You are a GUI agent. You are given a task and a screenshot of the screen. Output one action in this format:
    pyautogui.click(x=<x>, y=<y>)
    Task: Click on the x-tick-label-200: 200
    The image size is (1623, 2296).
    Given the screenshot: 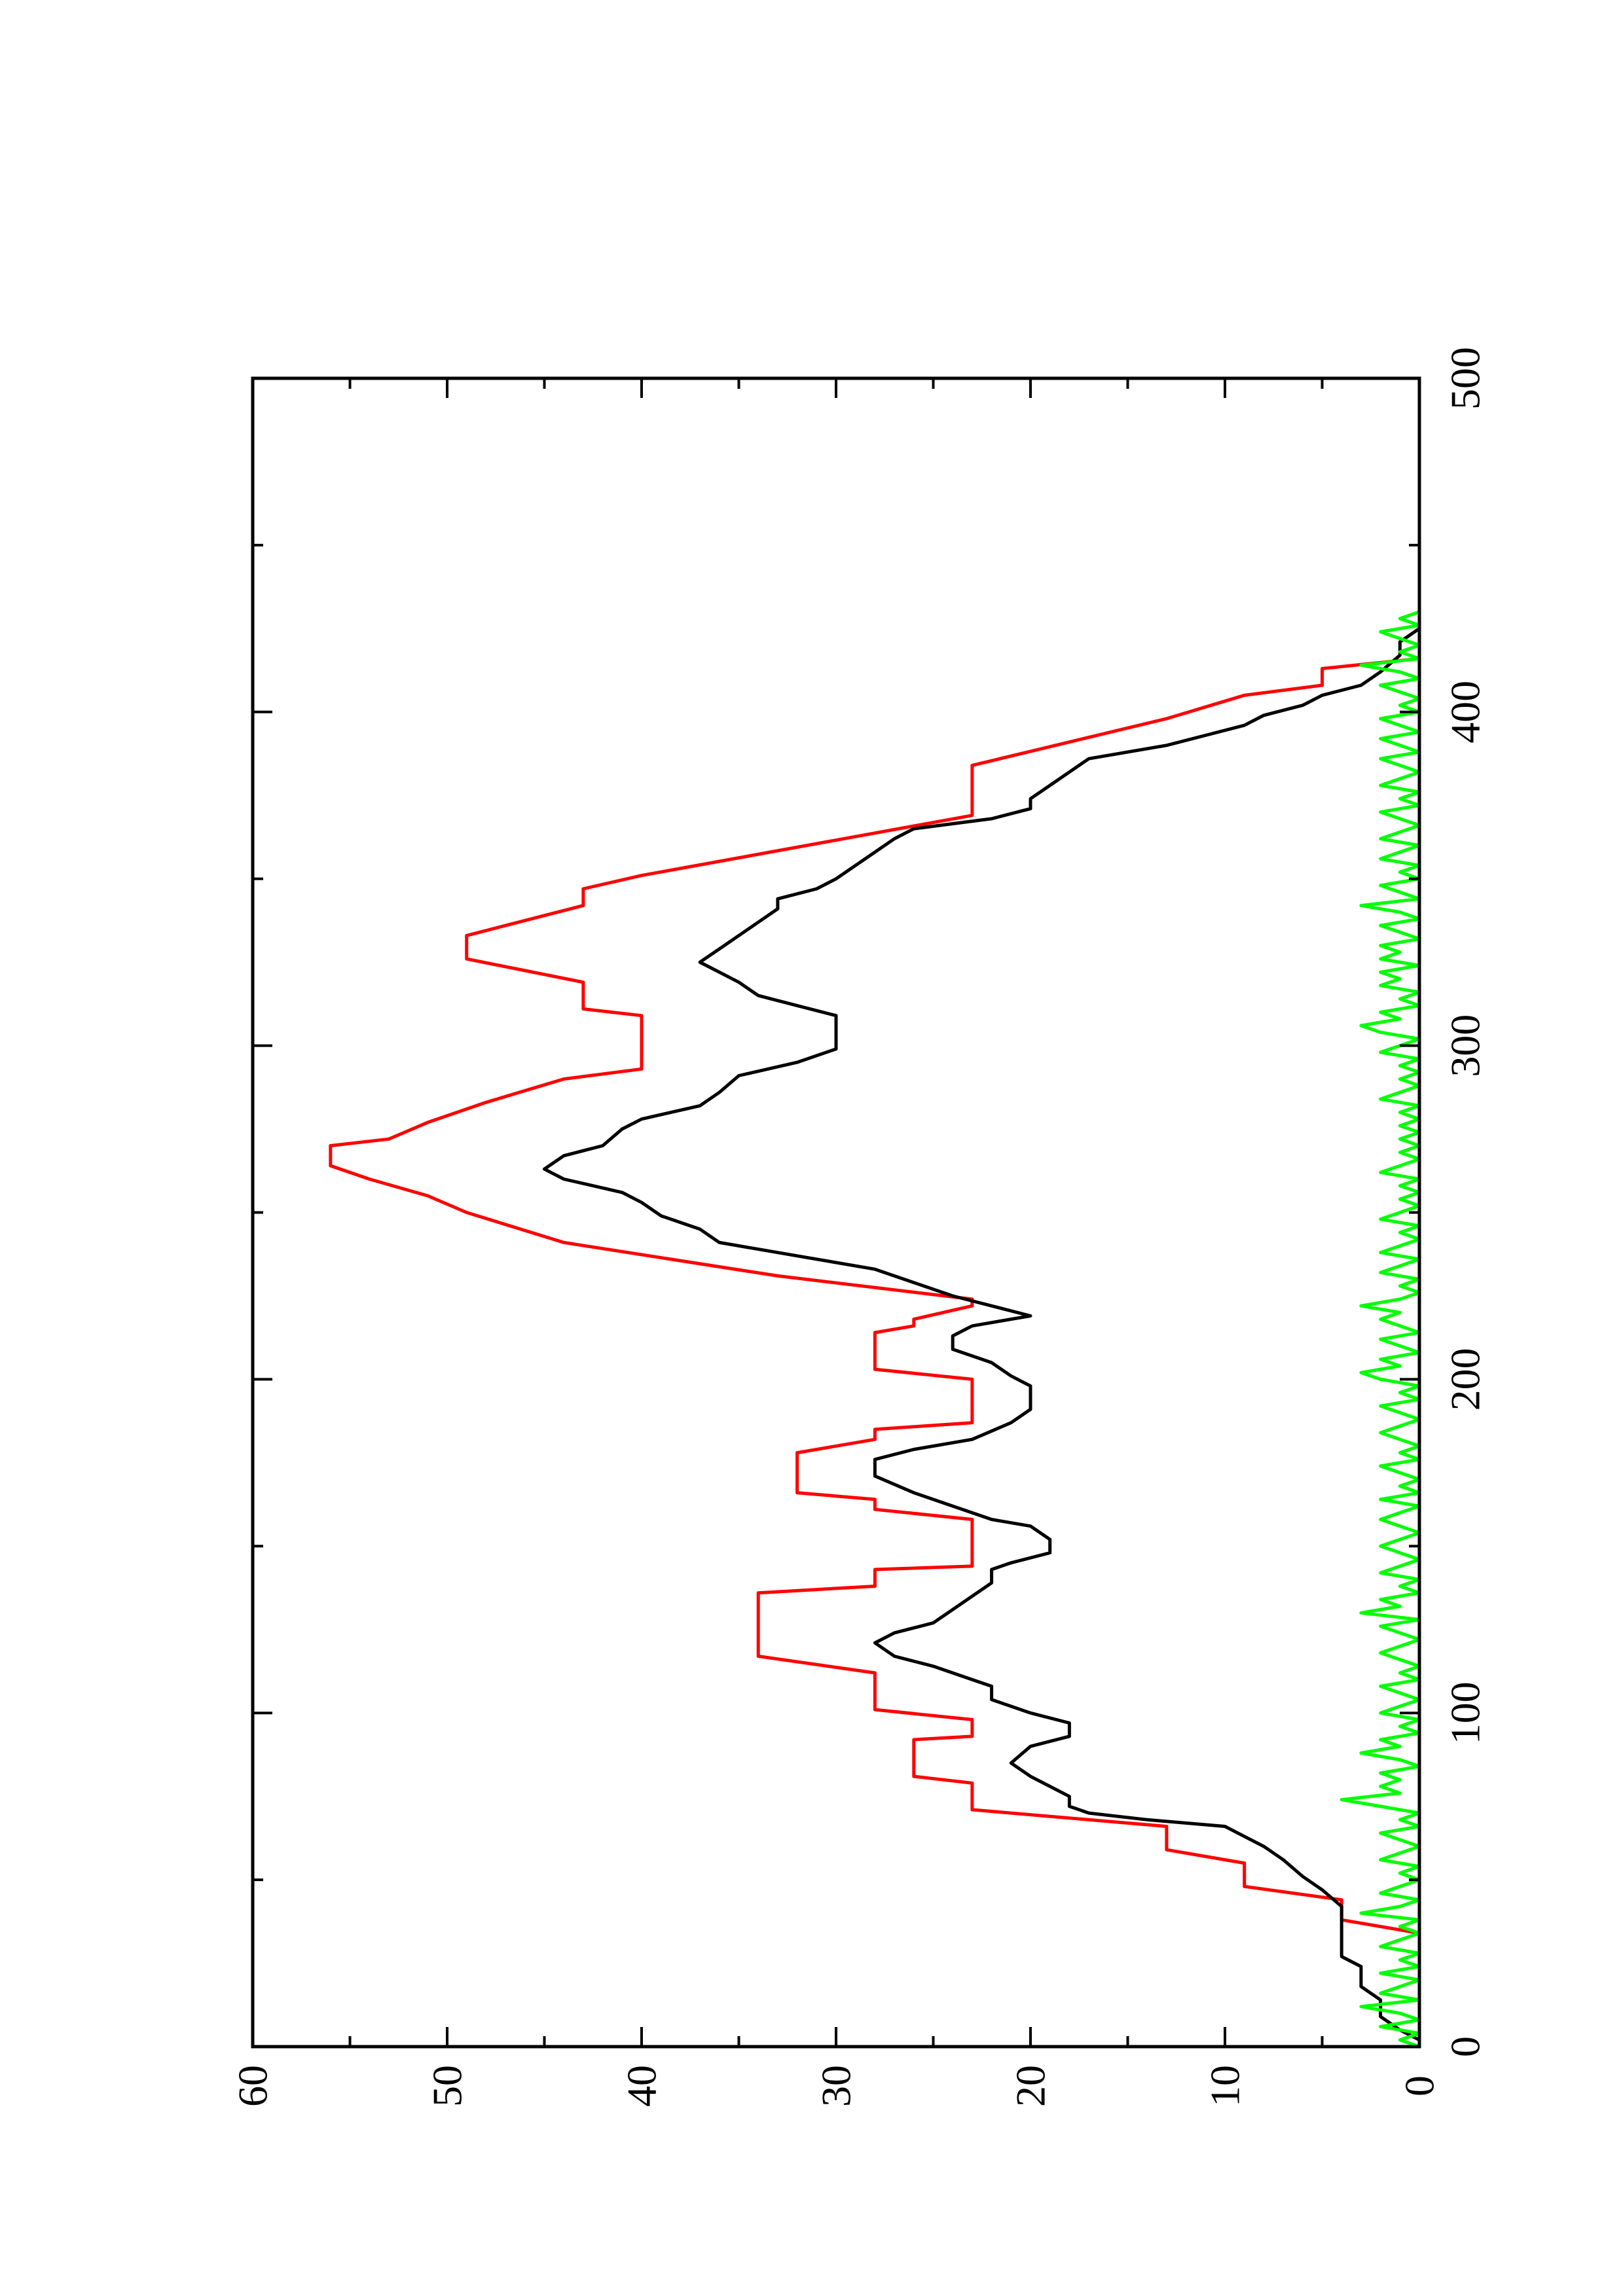 What is the action you would take?
    pyautogui.click(x=1465, y=1379)
    